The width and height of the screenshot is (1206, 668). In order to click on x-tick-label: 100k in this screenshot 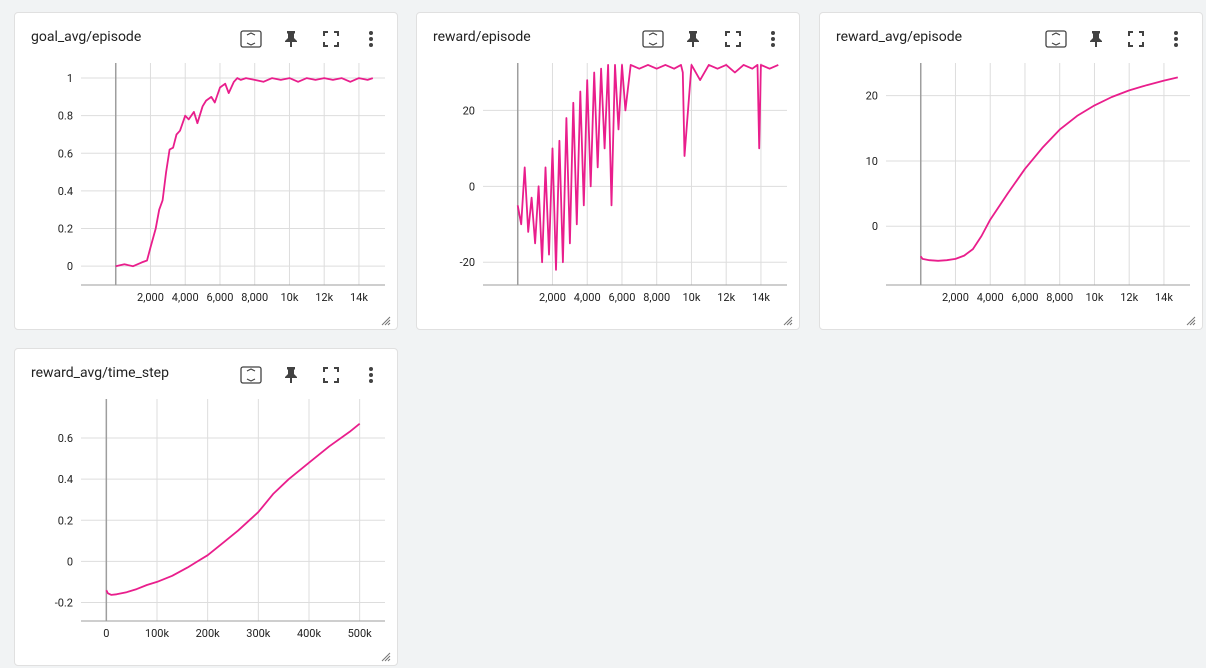, I will do `click(157, 633)`.